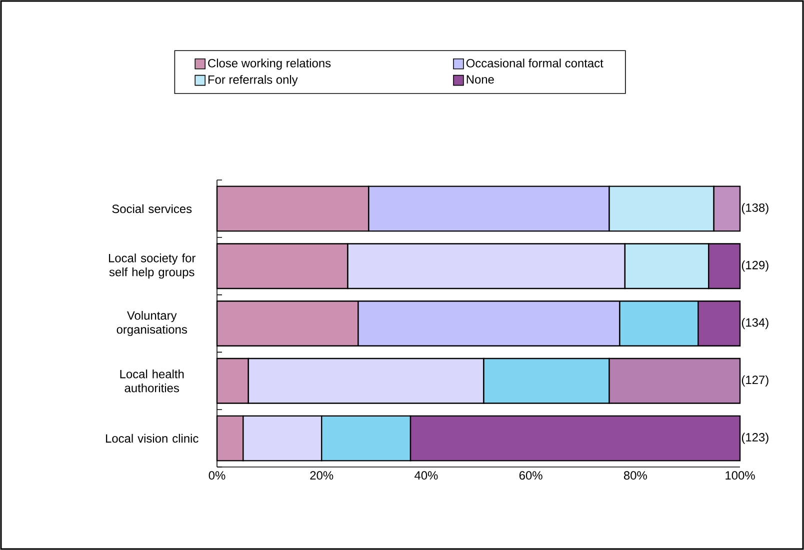 Image resolution: width=804 pixels, height=550 pixels. I want to click on x-tick-label: 40%, so click(426, 475).